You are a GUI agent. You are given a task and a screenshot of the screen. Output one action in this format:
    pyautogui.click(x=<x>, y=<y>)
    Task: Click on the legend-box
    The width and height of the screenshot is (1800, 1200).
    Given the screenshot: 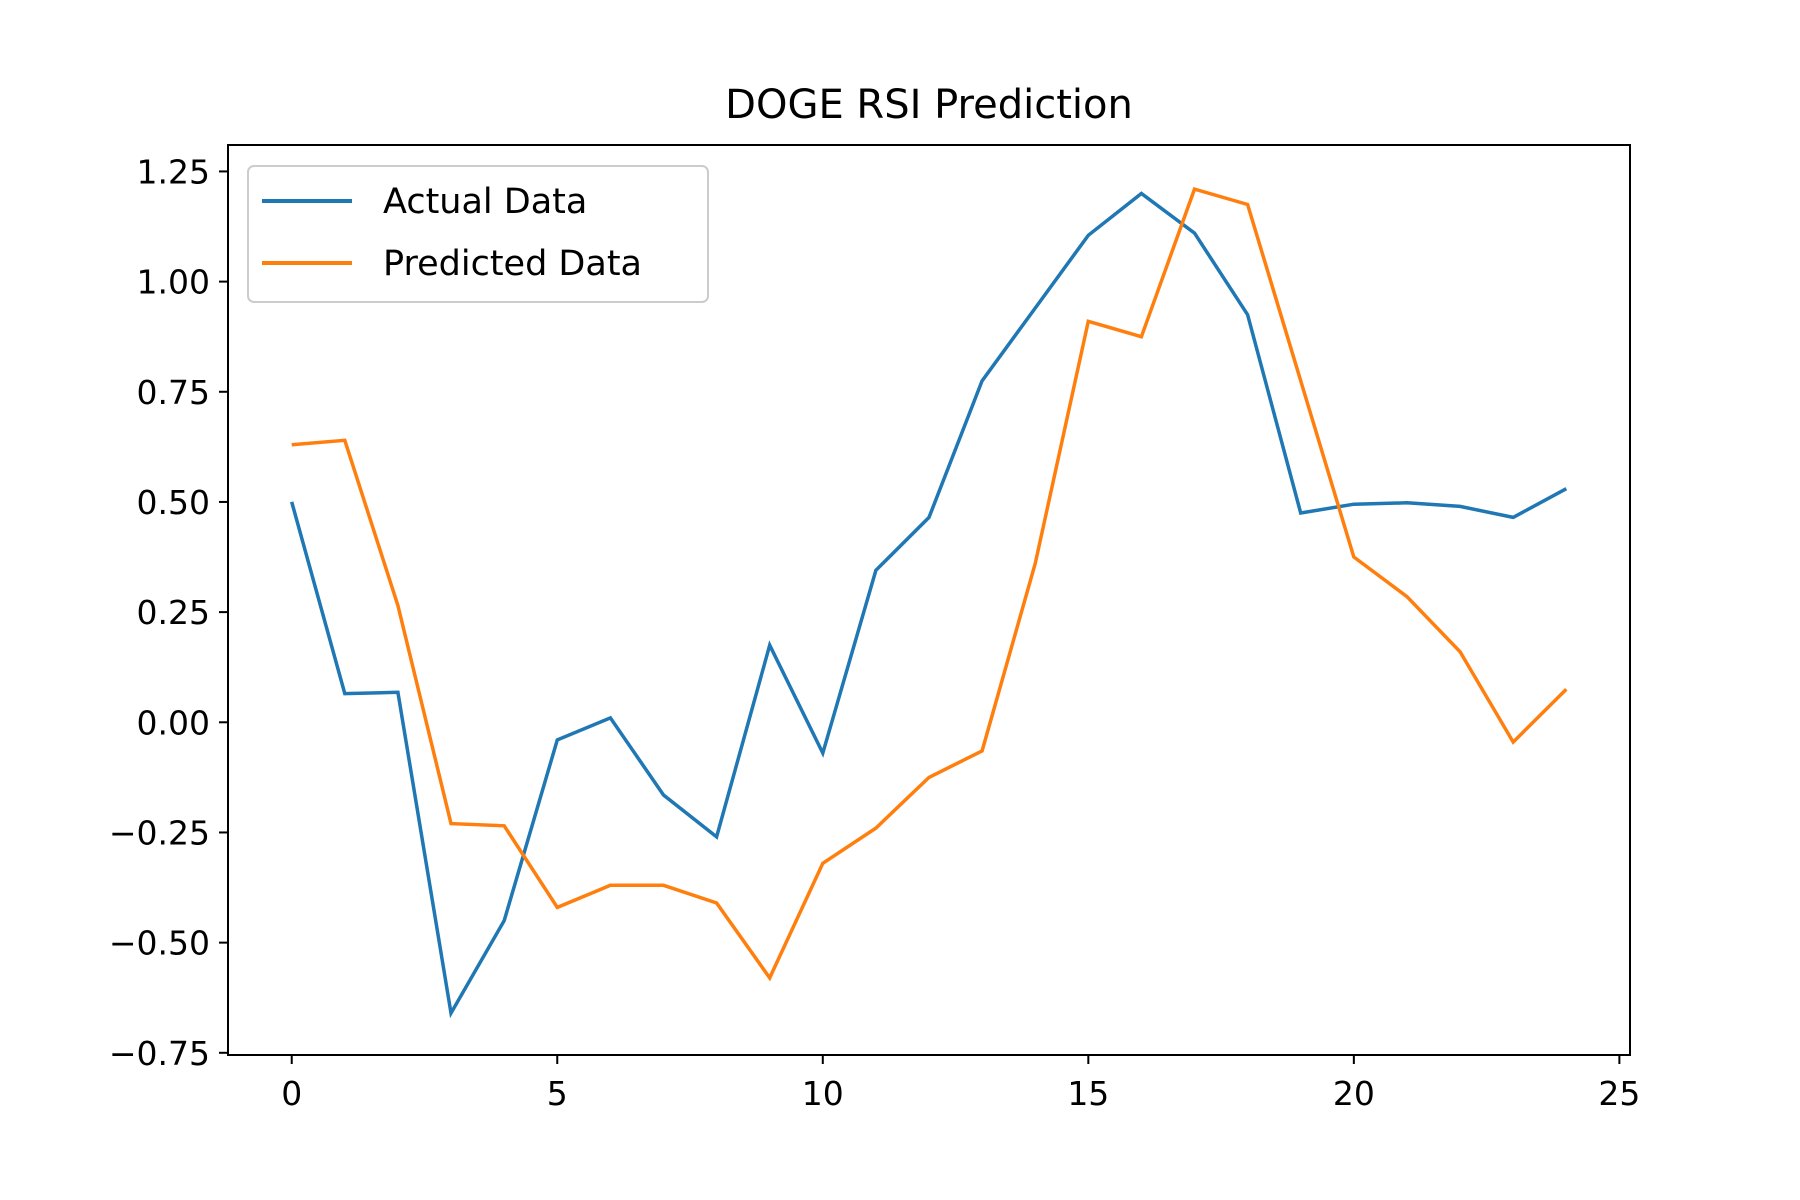 What is the action you would take?
    pyautogui.click(x=478, y=234)
    